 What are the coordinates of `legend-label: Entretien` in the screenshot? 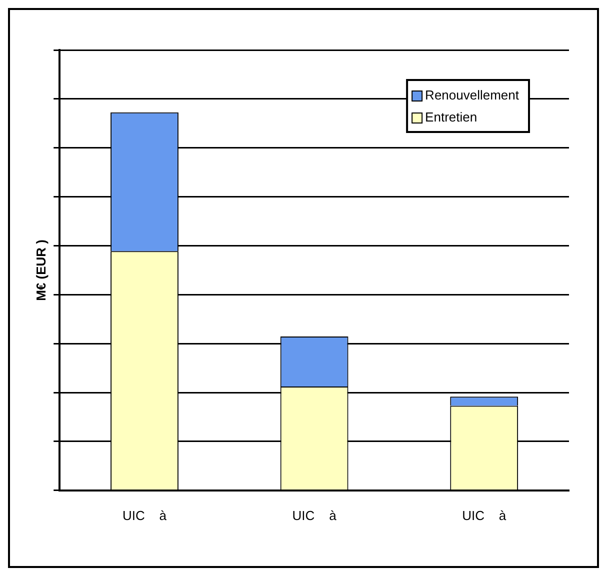 It's located at (451, 117).